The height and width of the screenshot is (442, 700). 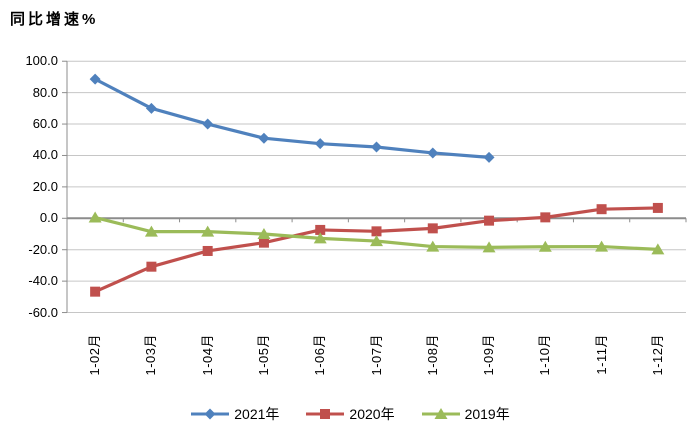 I want to click on series-2021年-line, so click(x=292, y=118).